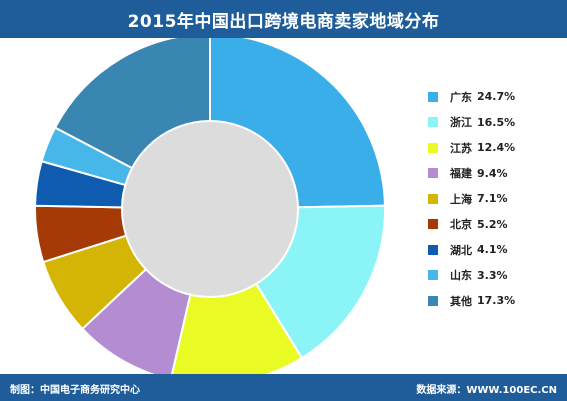 The image size is (567, 401). I want to click on legend-item: 广东 24.7%, so click(495, 97).